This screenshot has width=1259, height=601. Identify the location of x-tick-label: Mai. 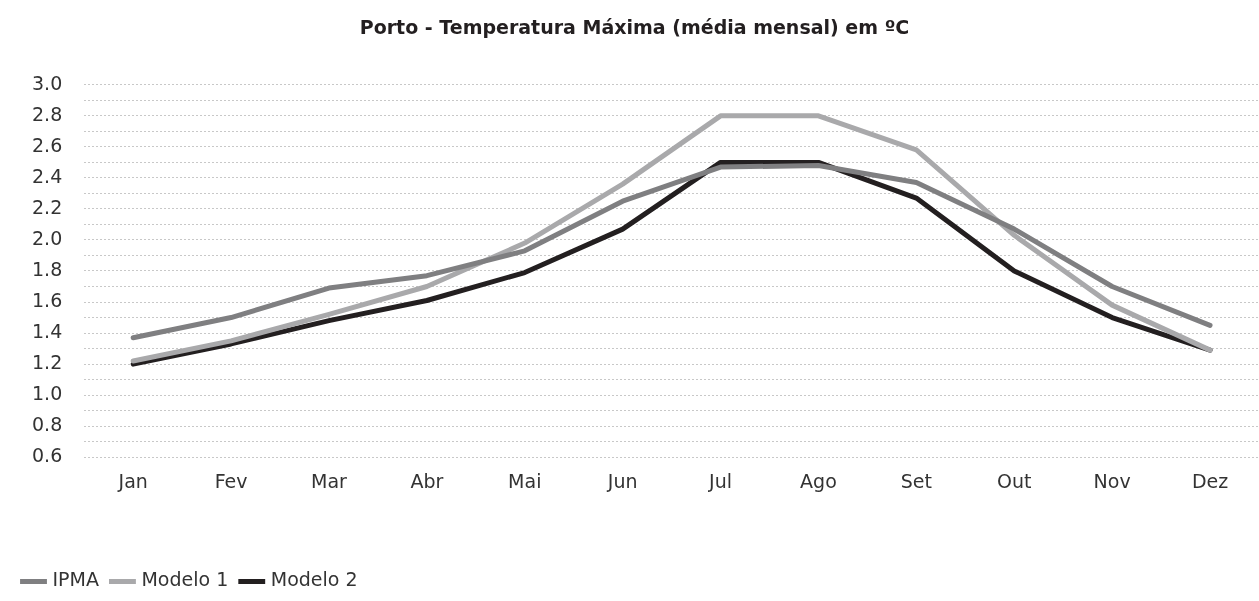
(525, 480).